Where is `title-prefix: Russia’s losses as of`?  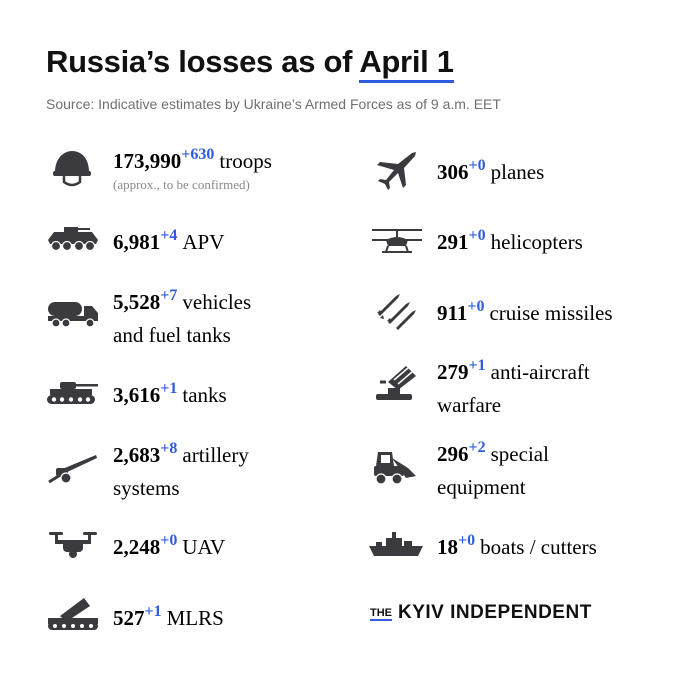
title-prefix: Russia’s losses as of is located at coordinates (199, 61).